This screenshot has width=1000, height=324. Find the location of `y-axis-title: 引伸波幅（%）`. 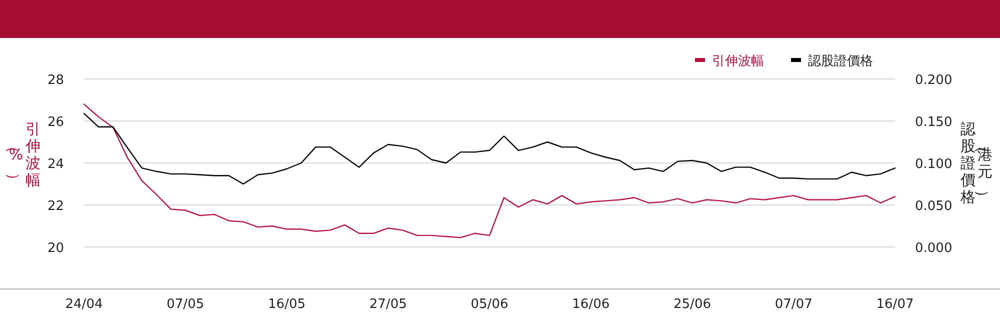

y-axis-title: 引伸波幅（%） is located at coordinates (22, 154).